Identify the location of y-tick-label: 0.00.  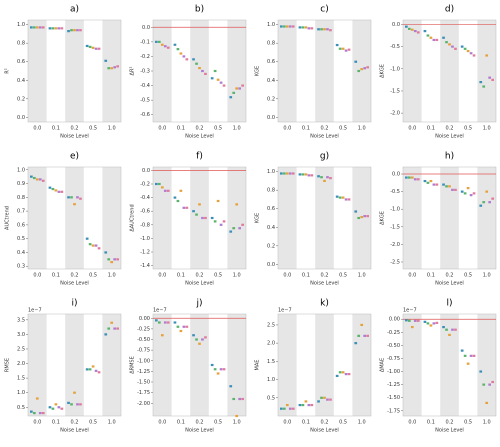
(144, 319).